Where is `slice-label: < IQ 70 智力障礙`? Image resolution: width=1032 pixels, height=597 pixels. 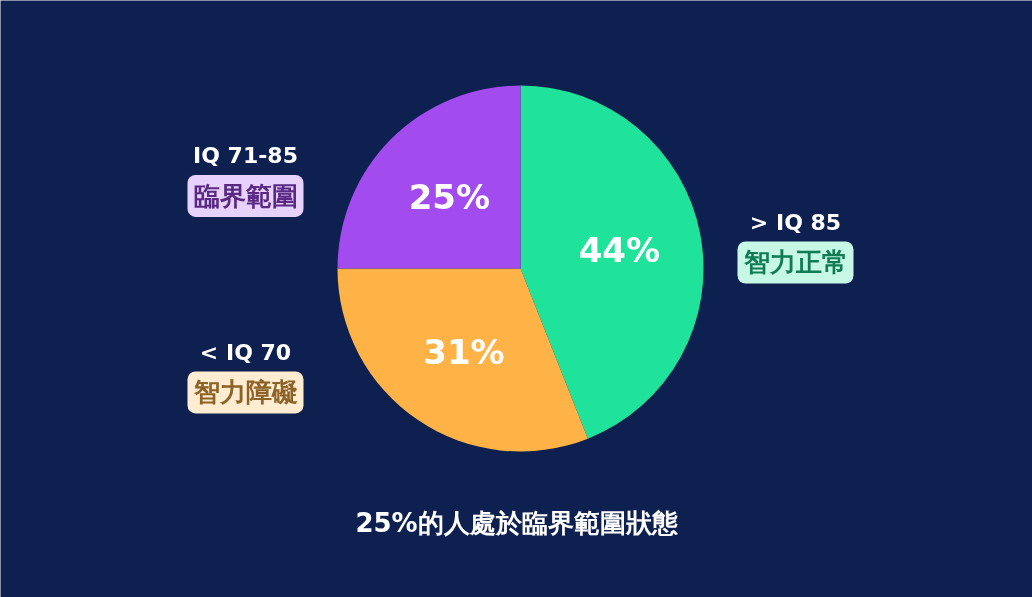 slice-label: < IQ 70 智力障礙 is located at coordinates (245, 373).